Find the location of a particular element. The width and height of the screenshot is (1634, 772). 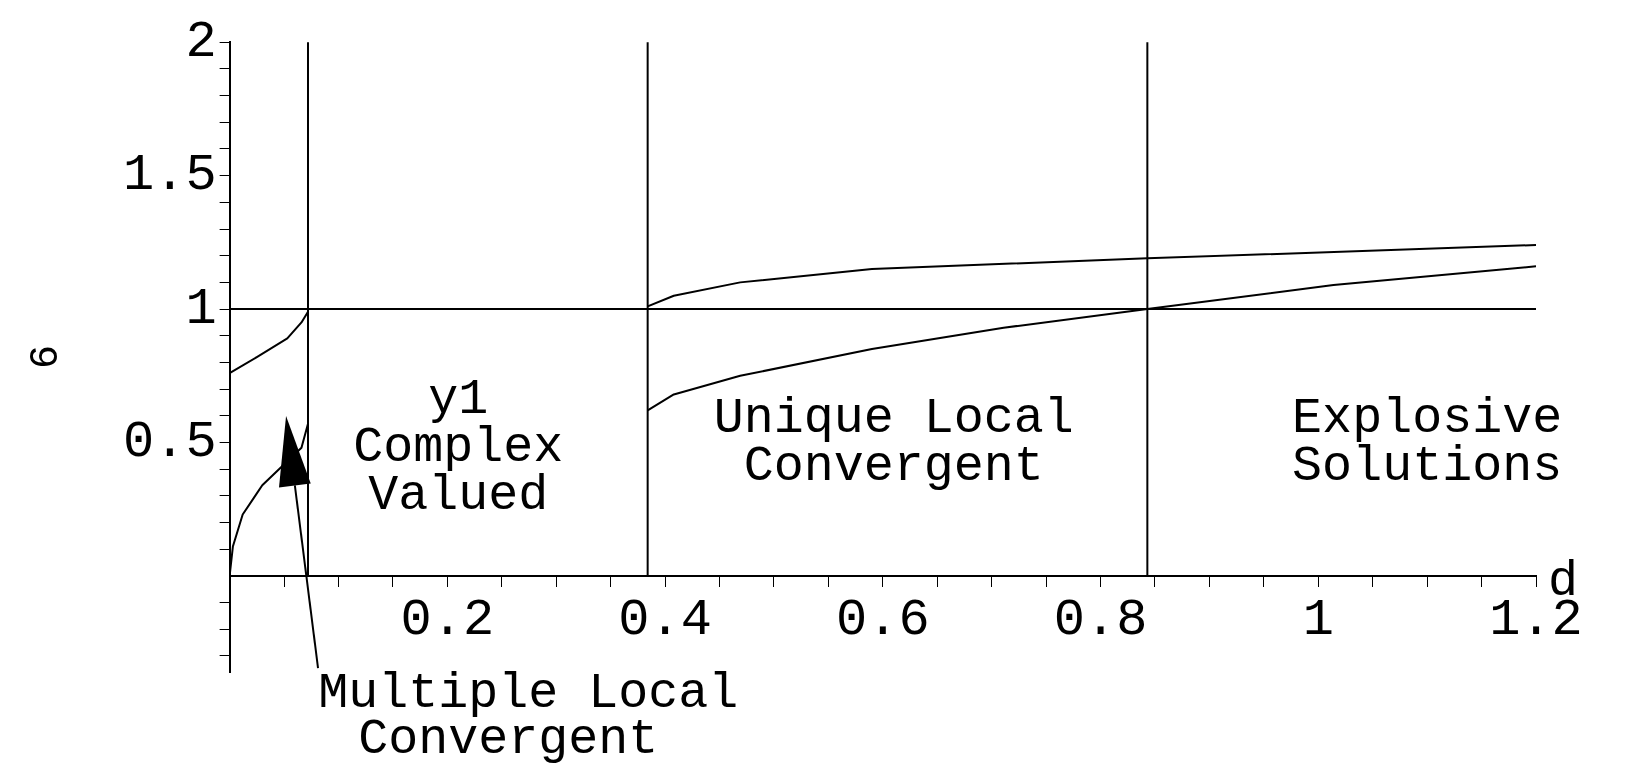

annotation: y1 Complex Valued is located at coordinates (458, 448).